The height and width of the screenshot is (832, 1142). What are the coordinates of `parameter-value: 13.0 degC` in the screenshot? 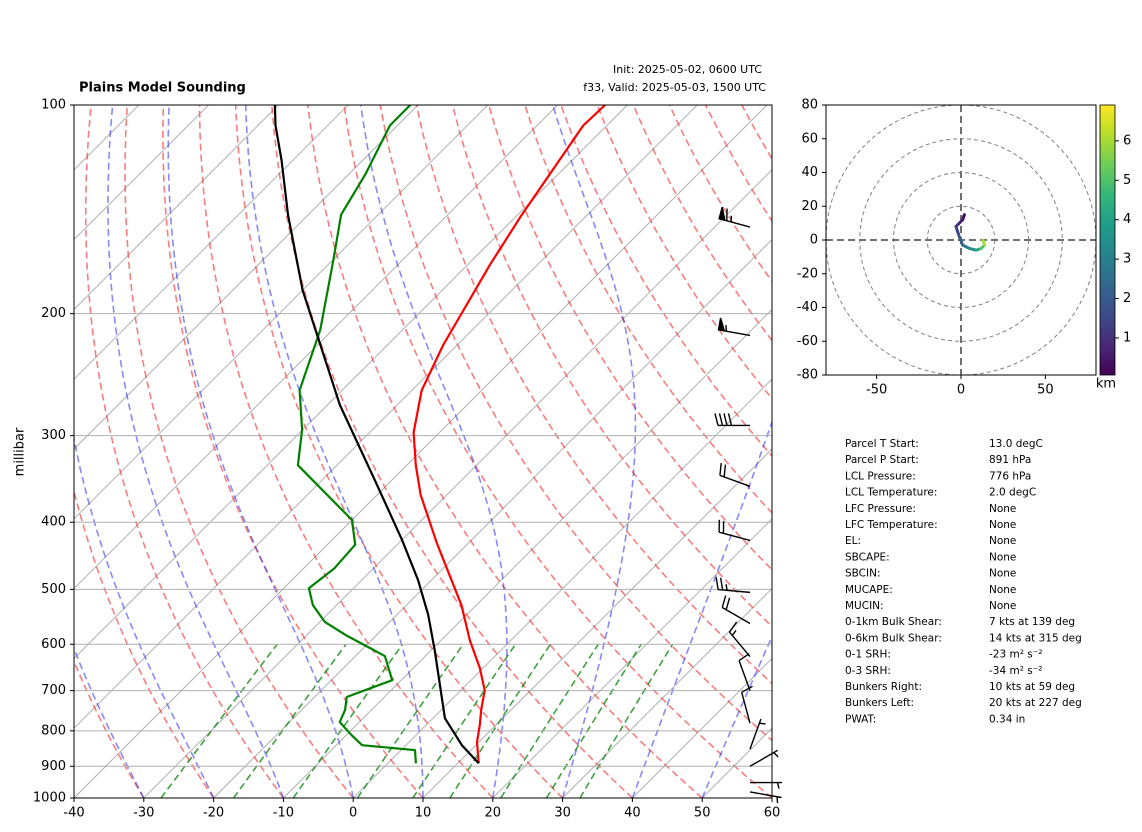 It's located at (1016, 444).